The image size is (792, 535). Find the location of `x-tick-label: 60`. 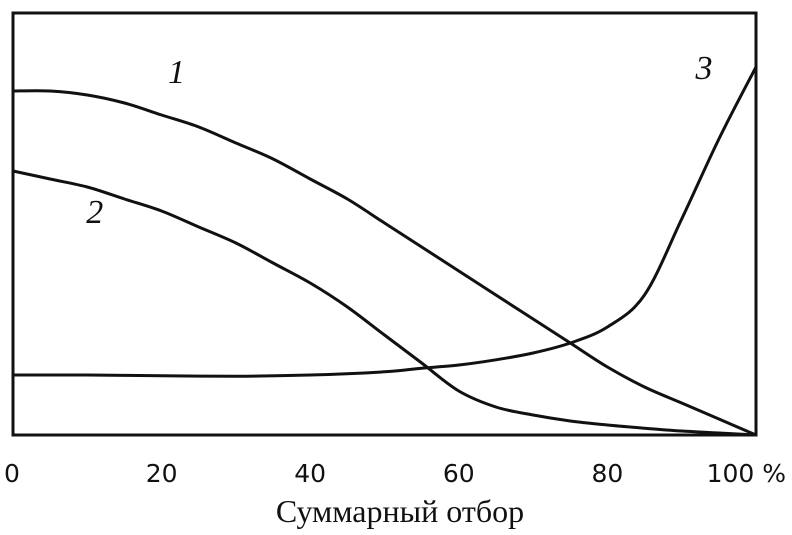

x-tick-label: 60 is located at coordinates (459, 473).